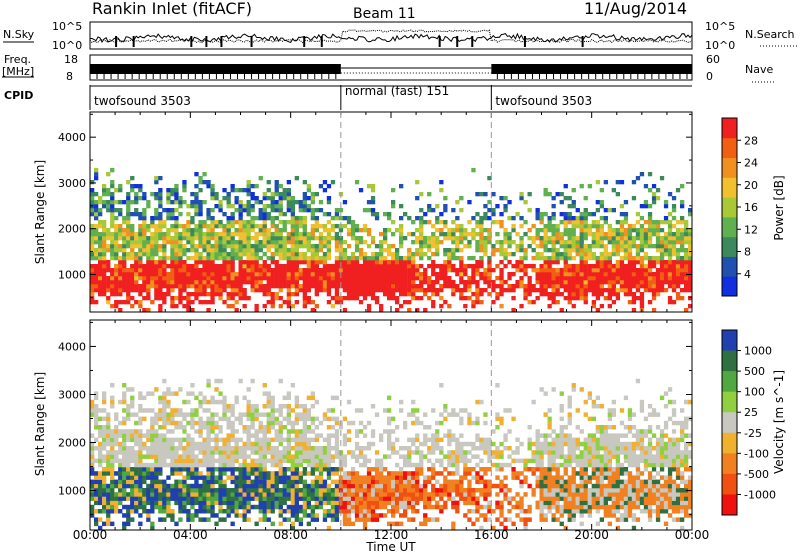 This screenshot has height=554, width=800. I want to click on power-y-tick-label: 1000, so click(72, 274).